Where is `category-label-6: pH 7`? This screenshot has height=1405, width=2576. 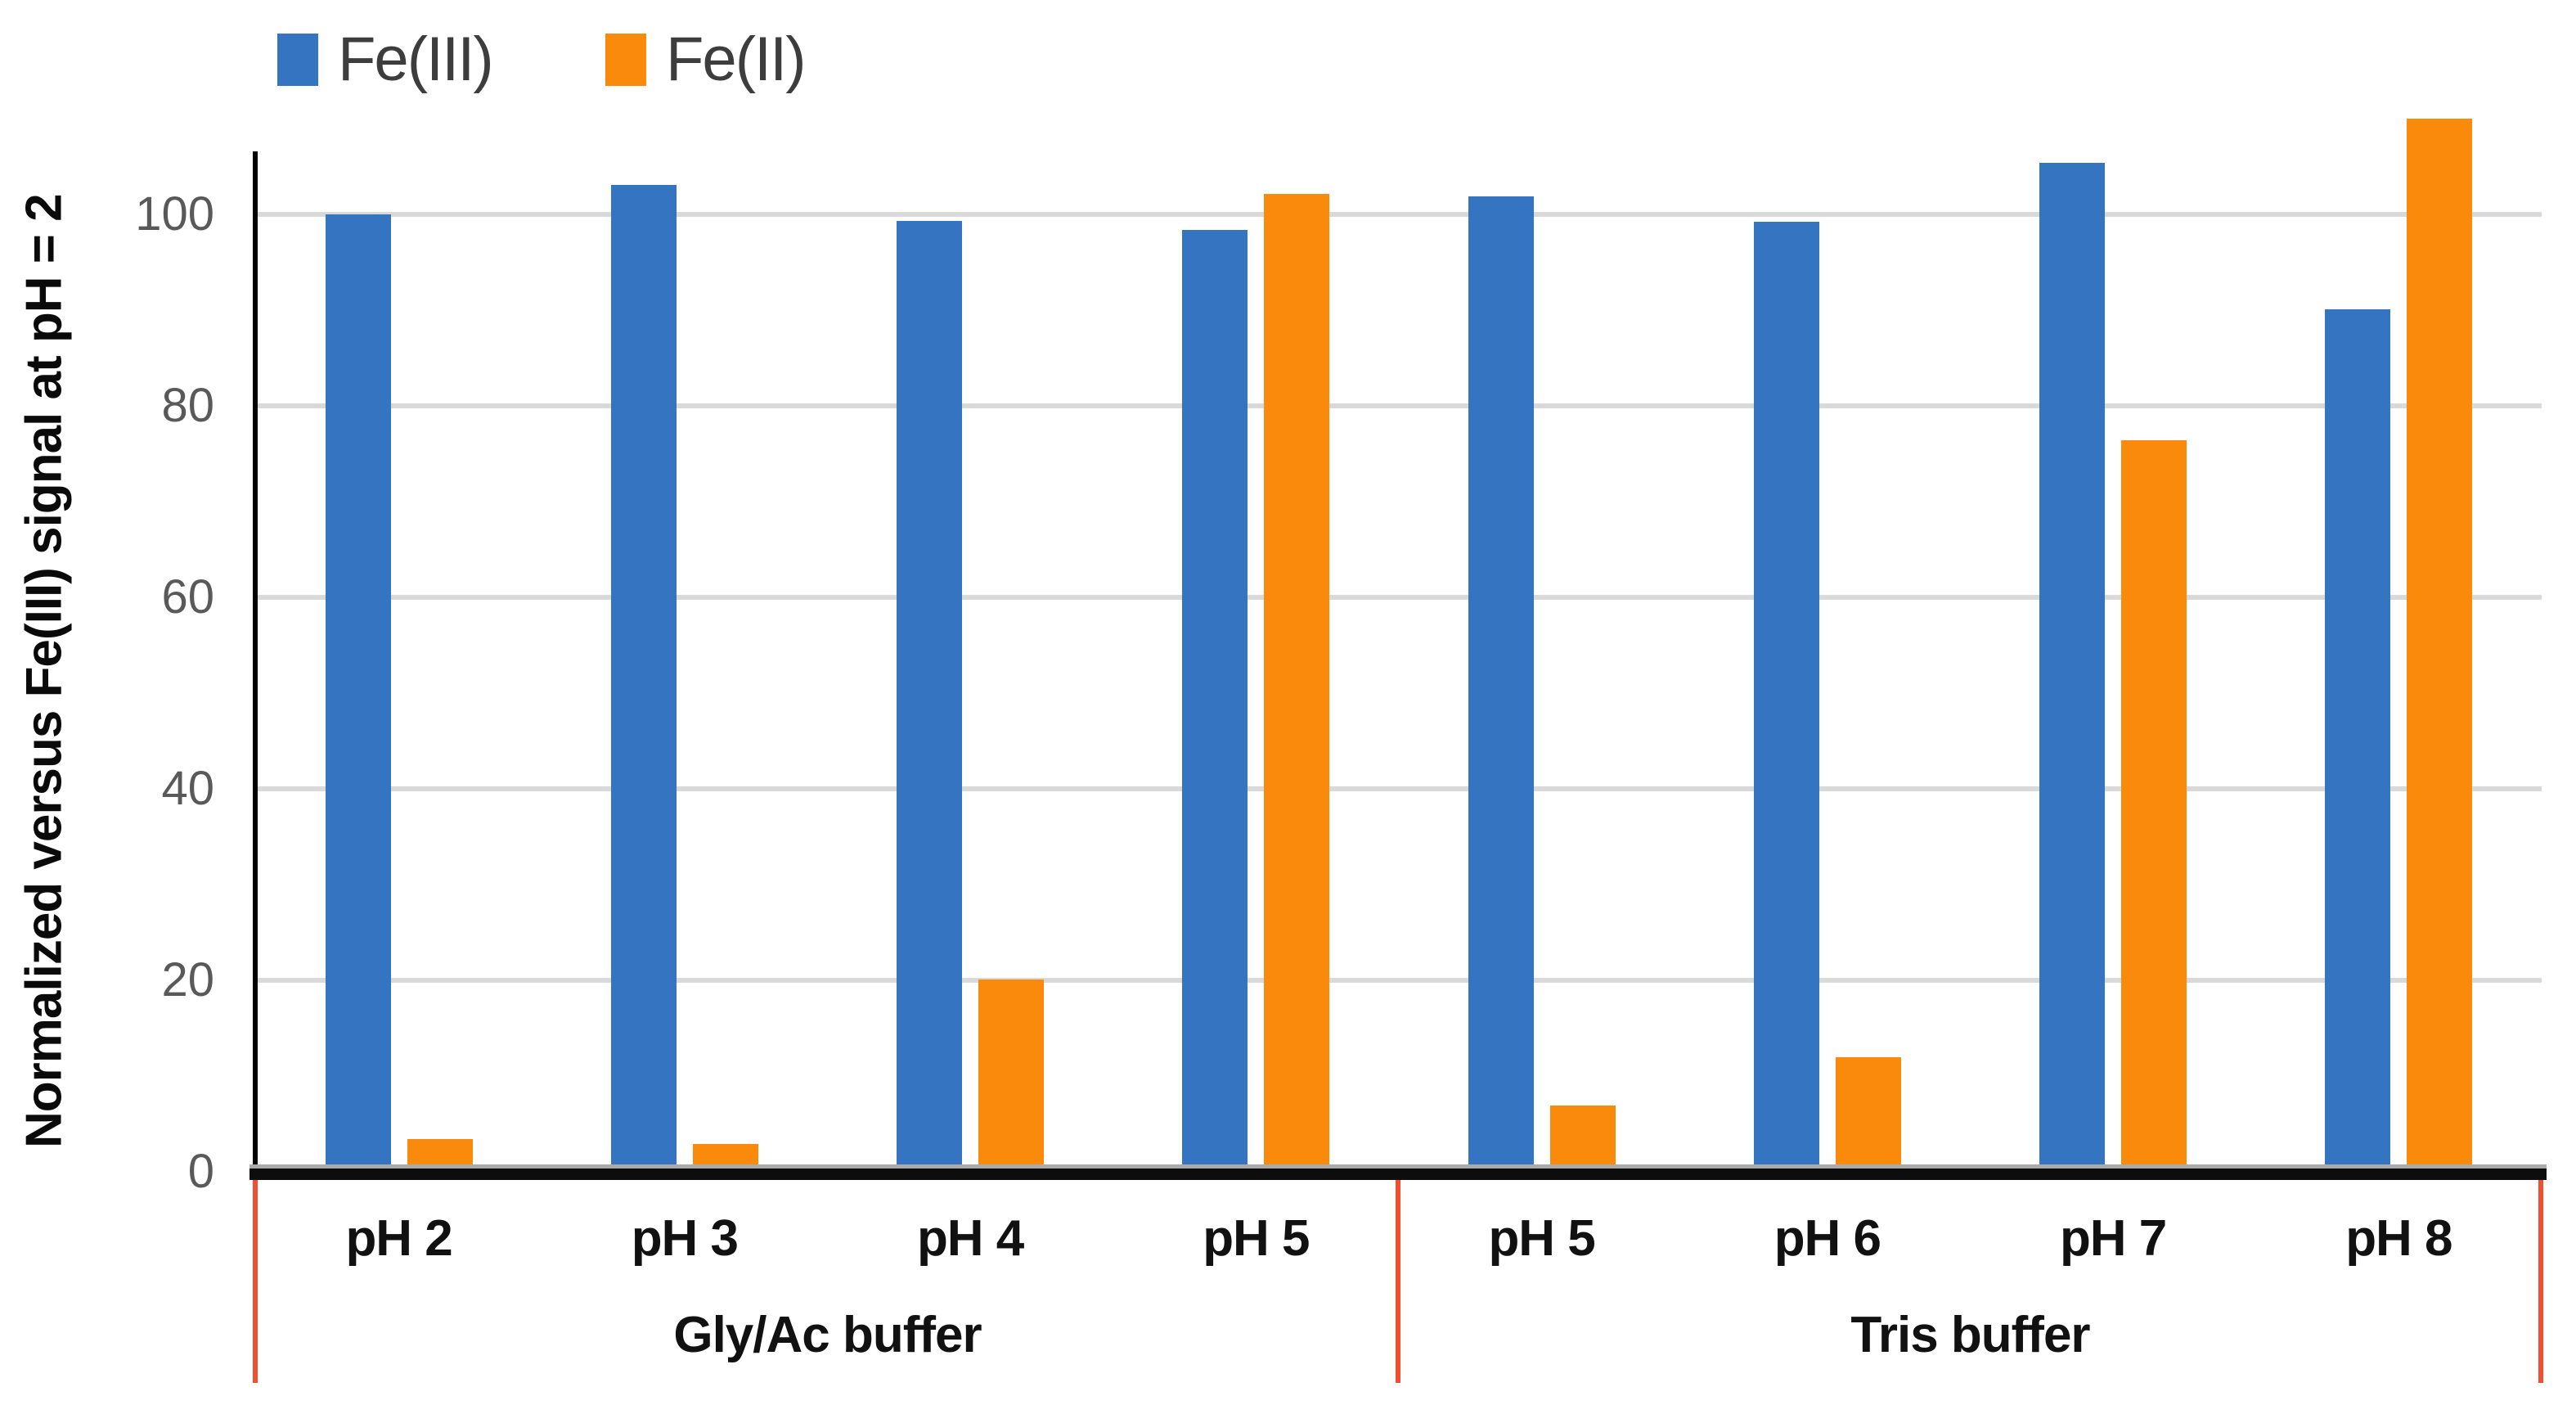 category-label-6: pH 7 is located at coordinates (2113, 1239).